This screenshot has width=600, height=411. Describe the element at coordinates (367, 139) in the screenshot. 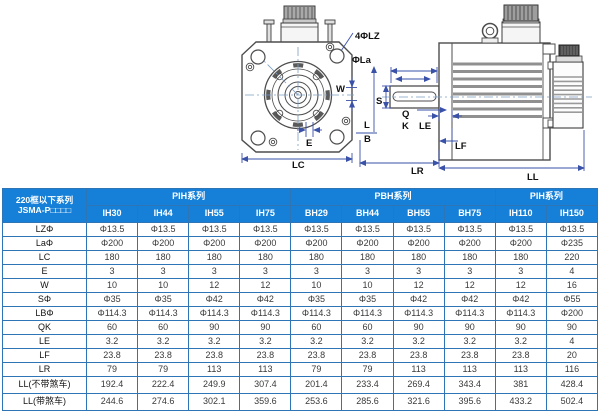

I see `label-b: B` at that location.